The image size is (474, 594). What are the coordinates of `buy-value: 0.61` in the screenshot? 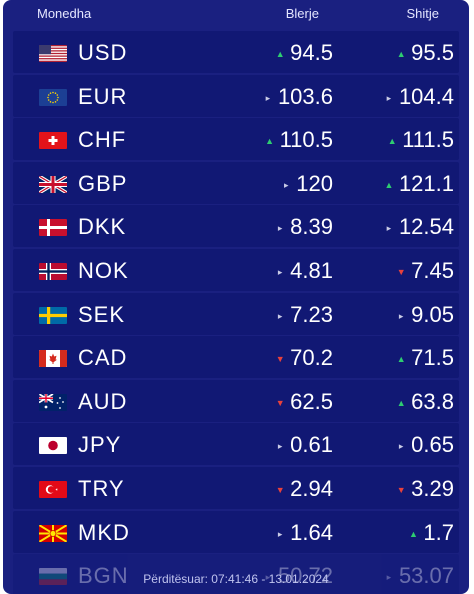 It's located at (311, 445).